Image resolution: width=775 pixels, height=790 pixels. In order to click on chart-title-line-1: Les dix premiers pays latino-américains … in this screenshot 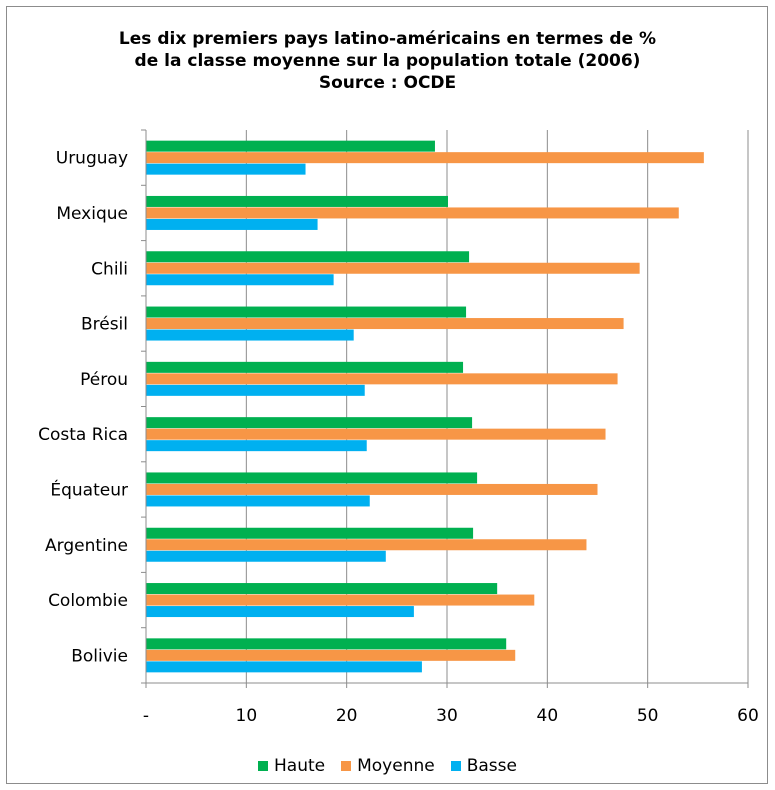, I will do `click(387, 39)`.